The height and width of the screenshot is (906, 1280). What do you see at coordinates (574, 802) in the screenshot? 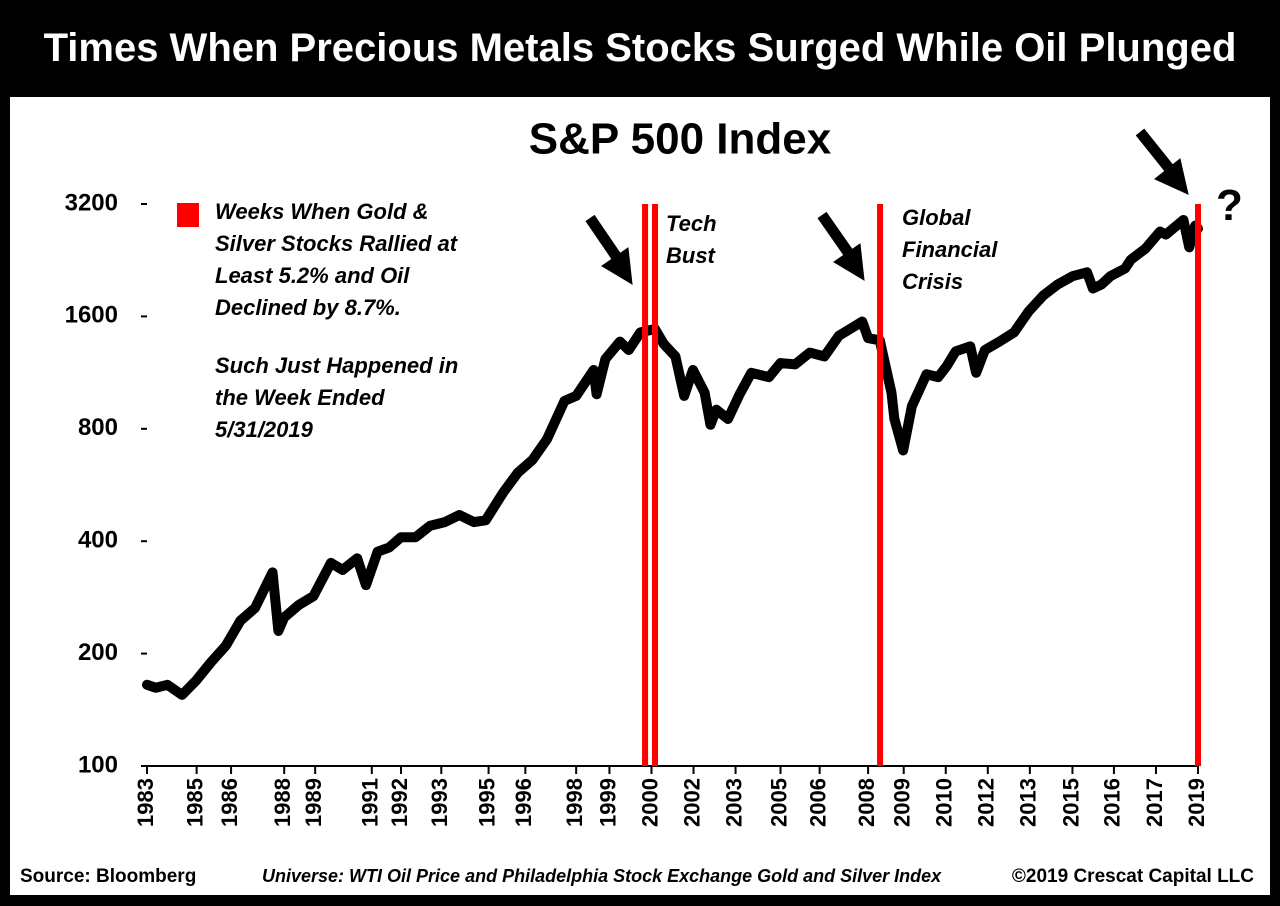
I see `x-tick-label: 1998` at bounding box center [574, 802].